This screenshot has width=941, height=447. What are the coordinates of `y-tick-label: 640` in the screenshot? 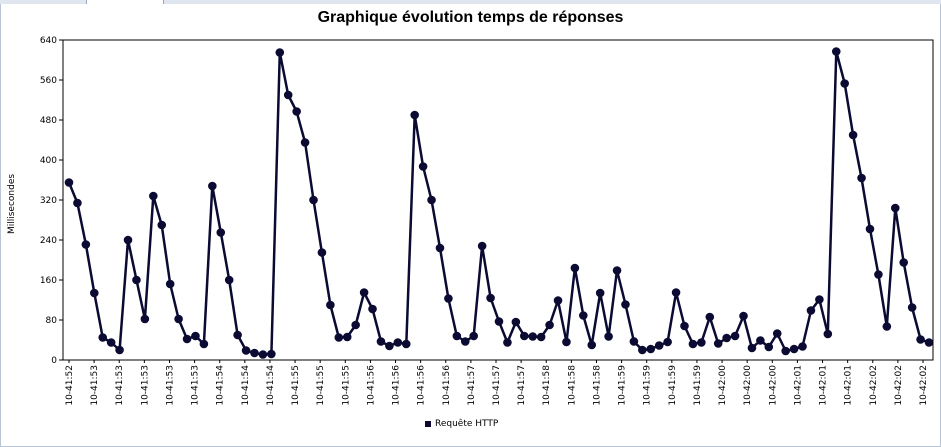 It's located at (48, 41).